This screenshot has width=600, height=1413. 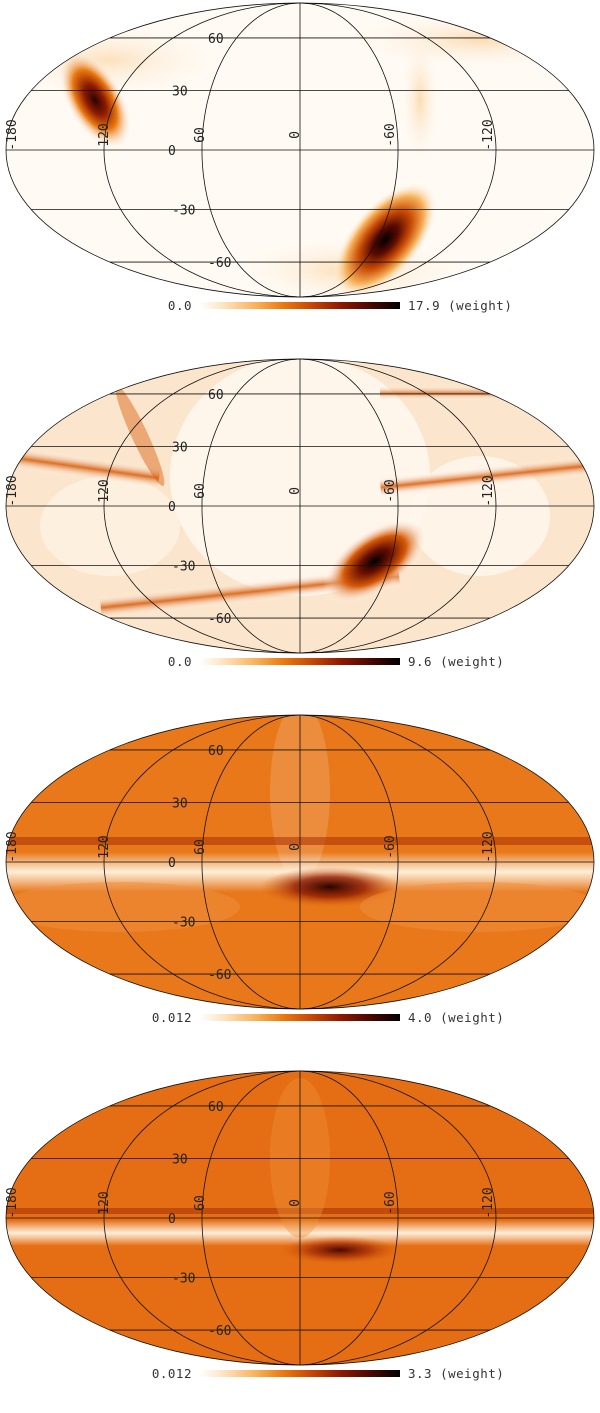 I want to click on colorbar-1: 0.0 17.9 (weight), so click(x=300, y=308).